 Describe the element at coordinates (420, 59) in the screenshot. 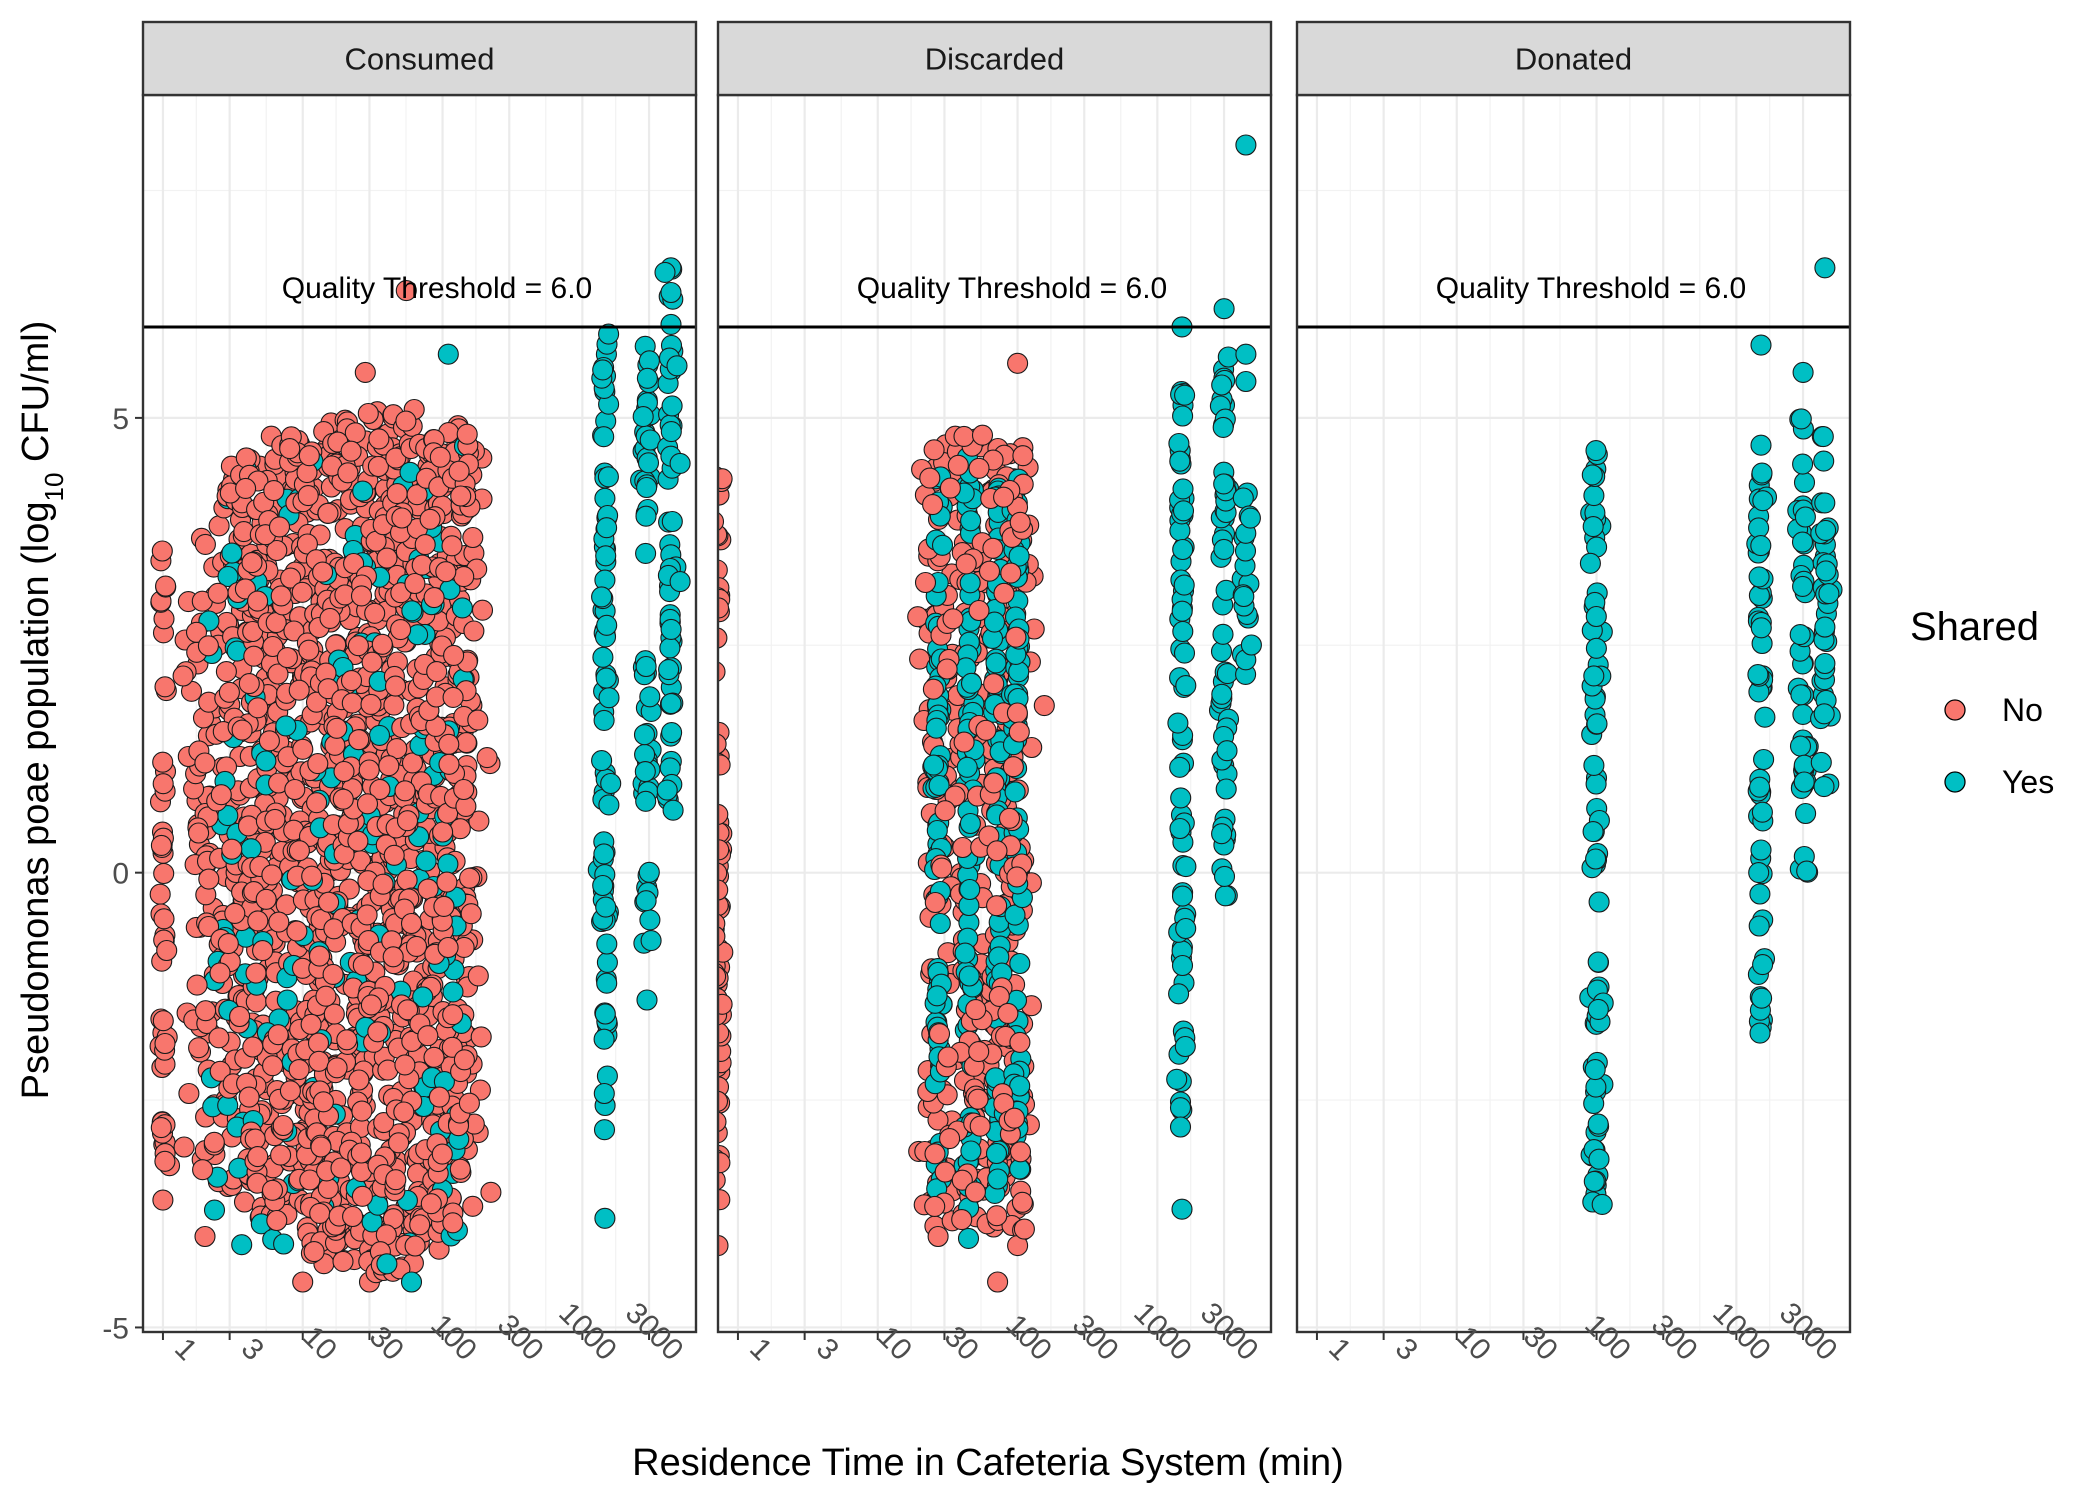

I see `facet-label: Consumed` at that location.